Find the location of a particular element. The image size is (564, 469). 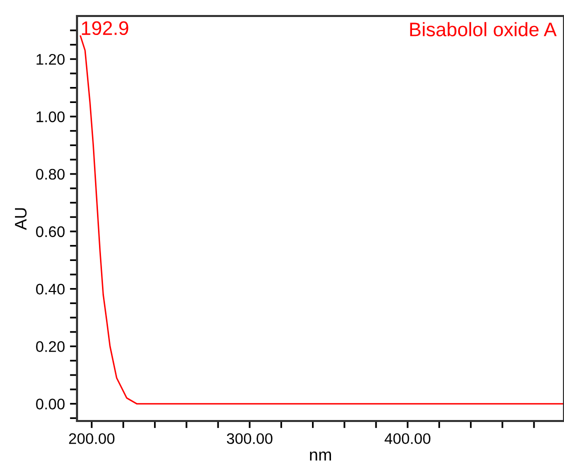

text: Bisabolol oxide A is located at coordinates (483, 29).